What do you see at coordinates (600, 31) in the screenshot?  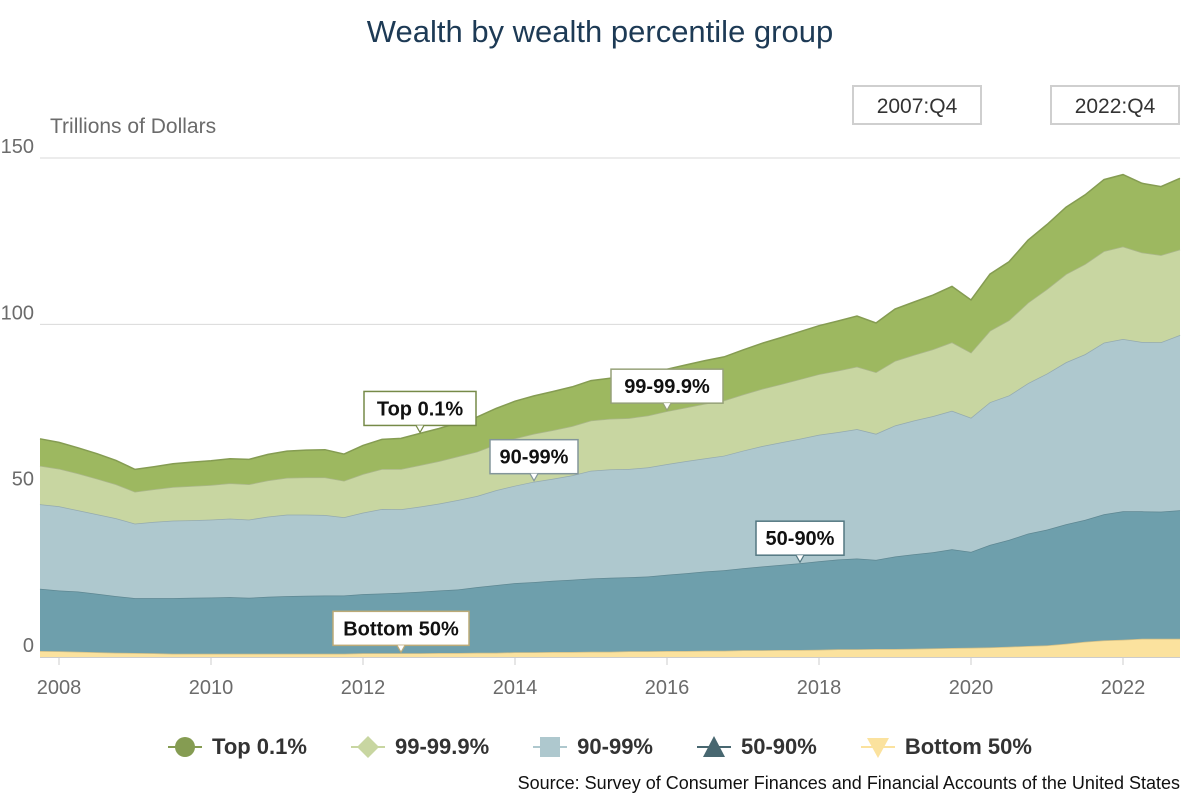 I see `chart-title: Wealth by wealth percentile group` at bounding box center [600, 31].